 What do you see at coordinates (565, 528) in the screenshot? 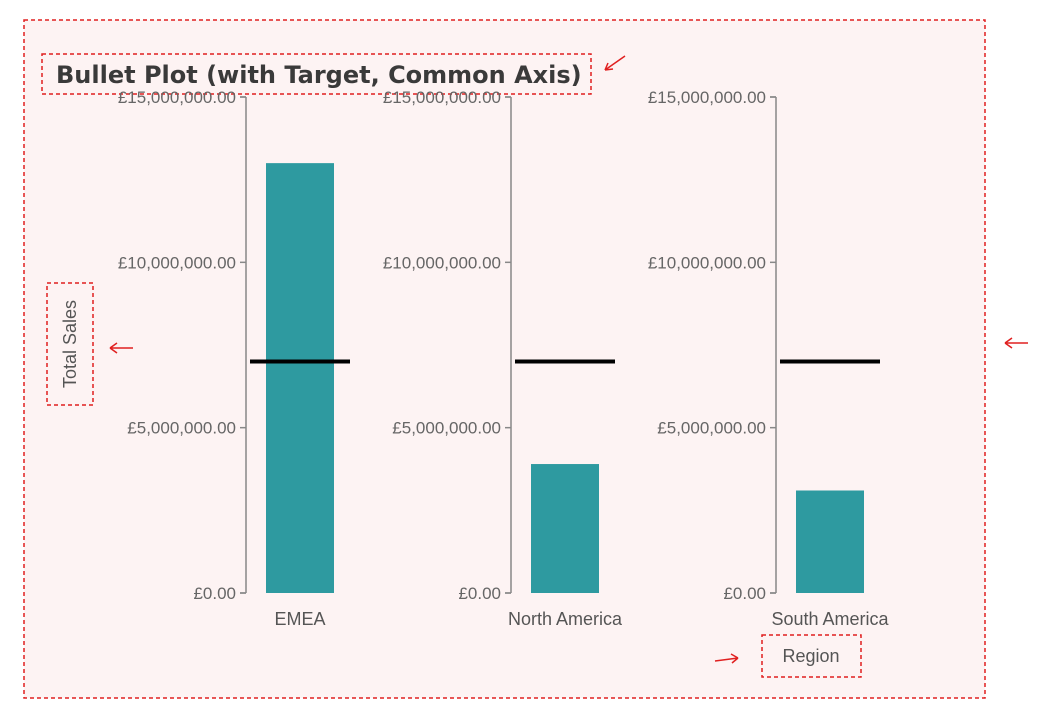
I see `bar-north-america` at bounding box center [565, 528].